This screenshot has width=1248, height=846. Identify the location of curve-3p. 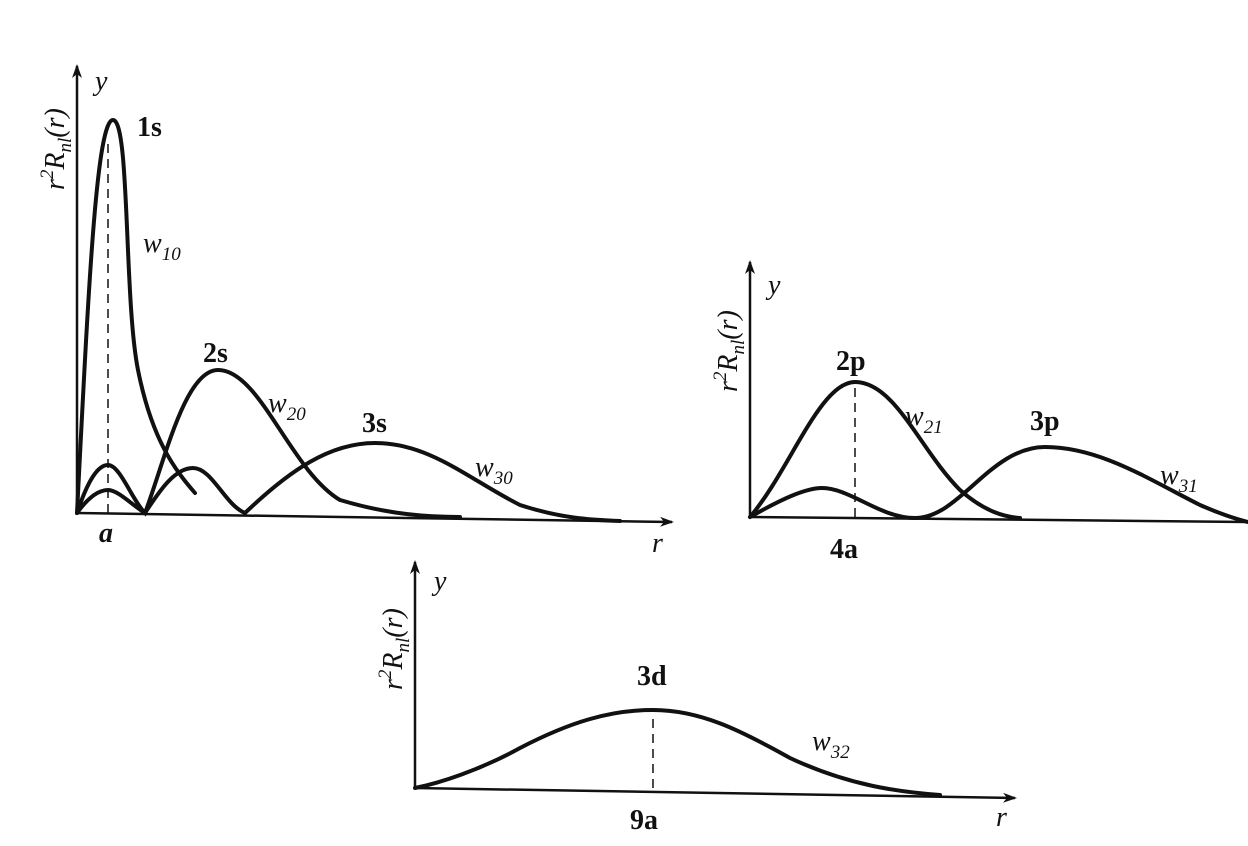
(998, 484).